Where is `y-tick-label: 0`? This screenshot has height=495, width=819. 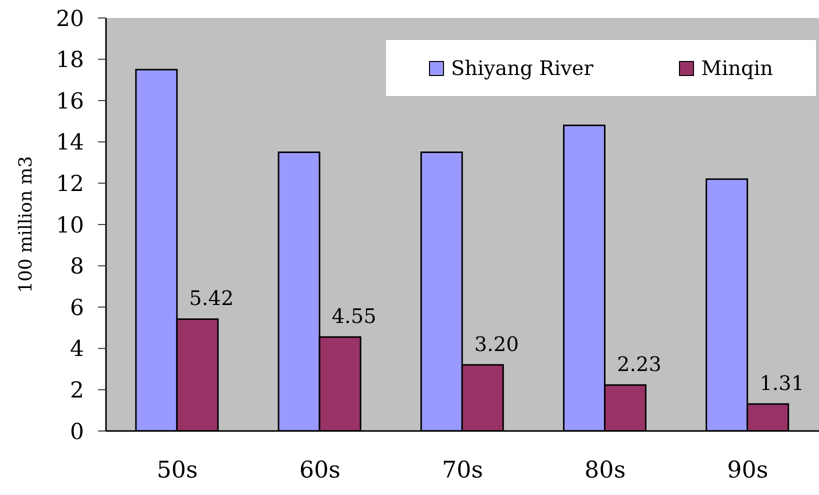 y-tick-label: 0 is located at coordinates (77, 432).